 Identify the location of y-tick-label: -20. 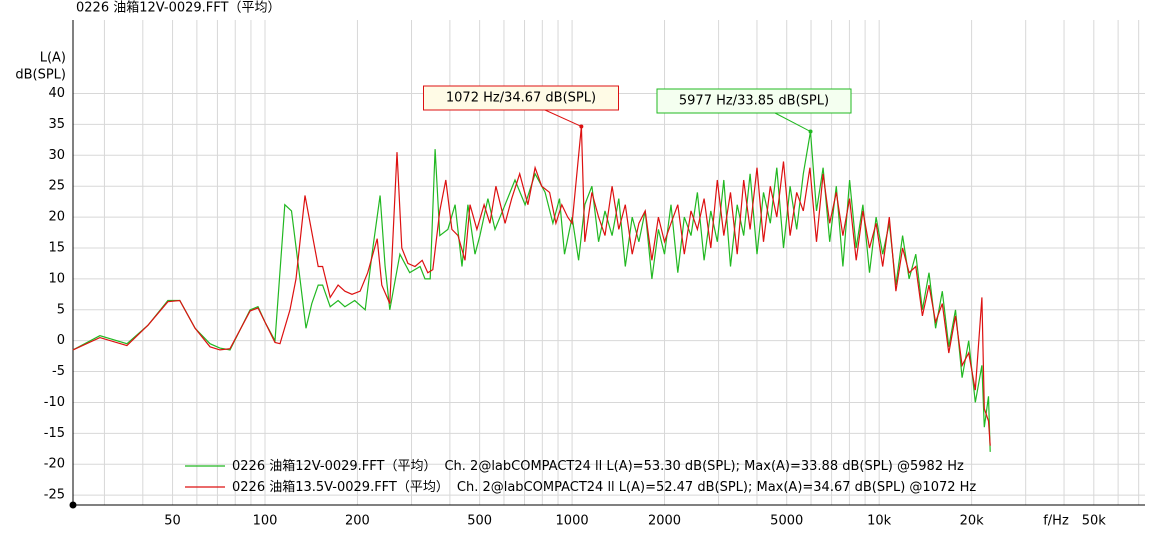
(54, 464).